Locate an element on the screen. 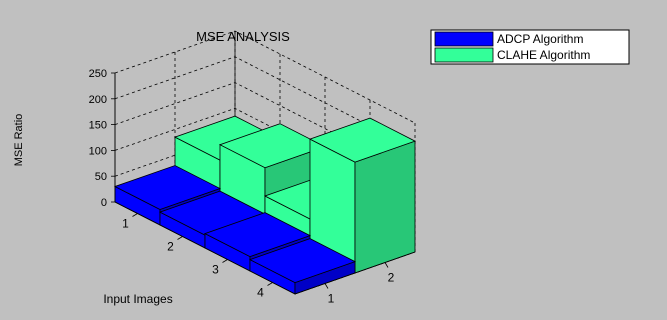 The image size is (667, 320). z-tick-label: 50 is located at coordinates (101, 177).